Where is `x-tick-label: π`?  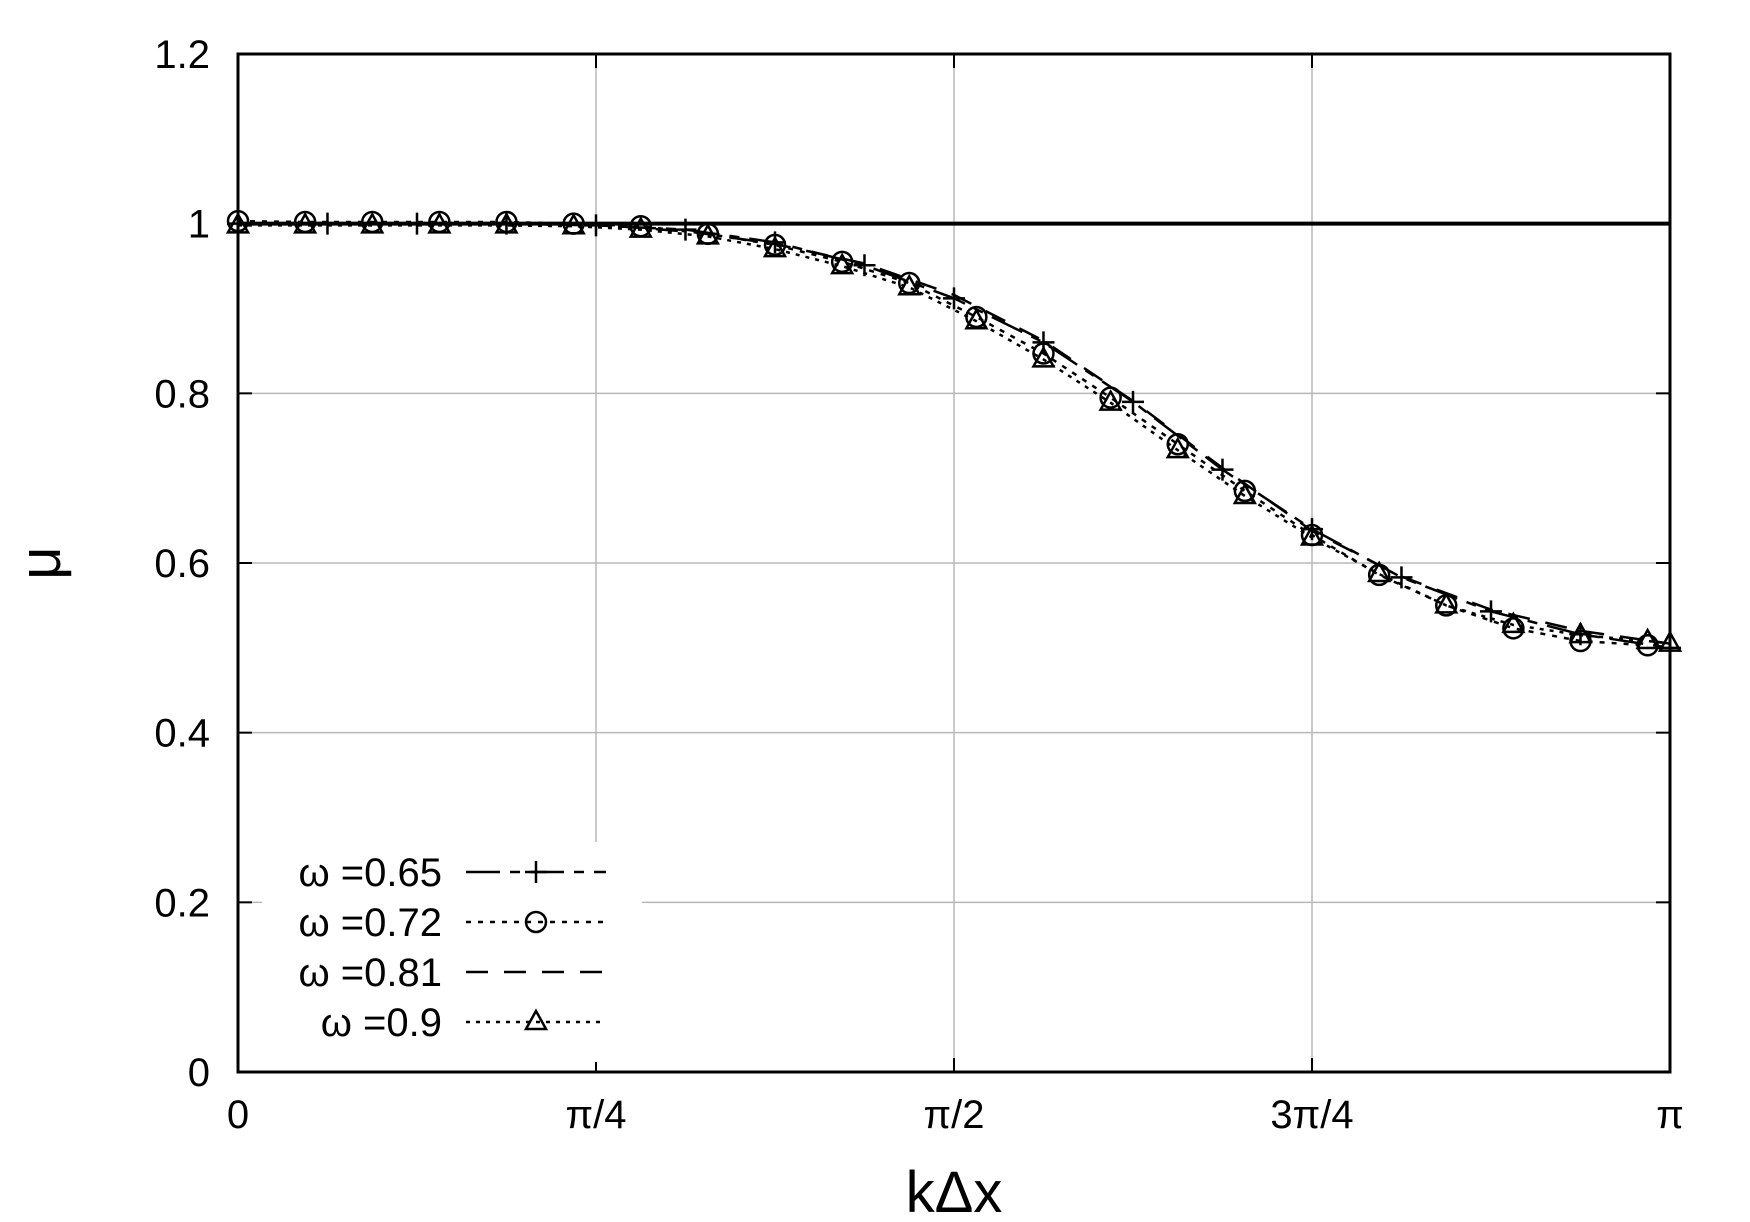
x-tick-label: π is located at coordinates (1670, 1115).